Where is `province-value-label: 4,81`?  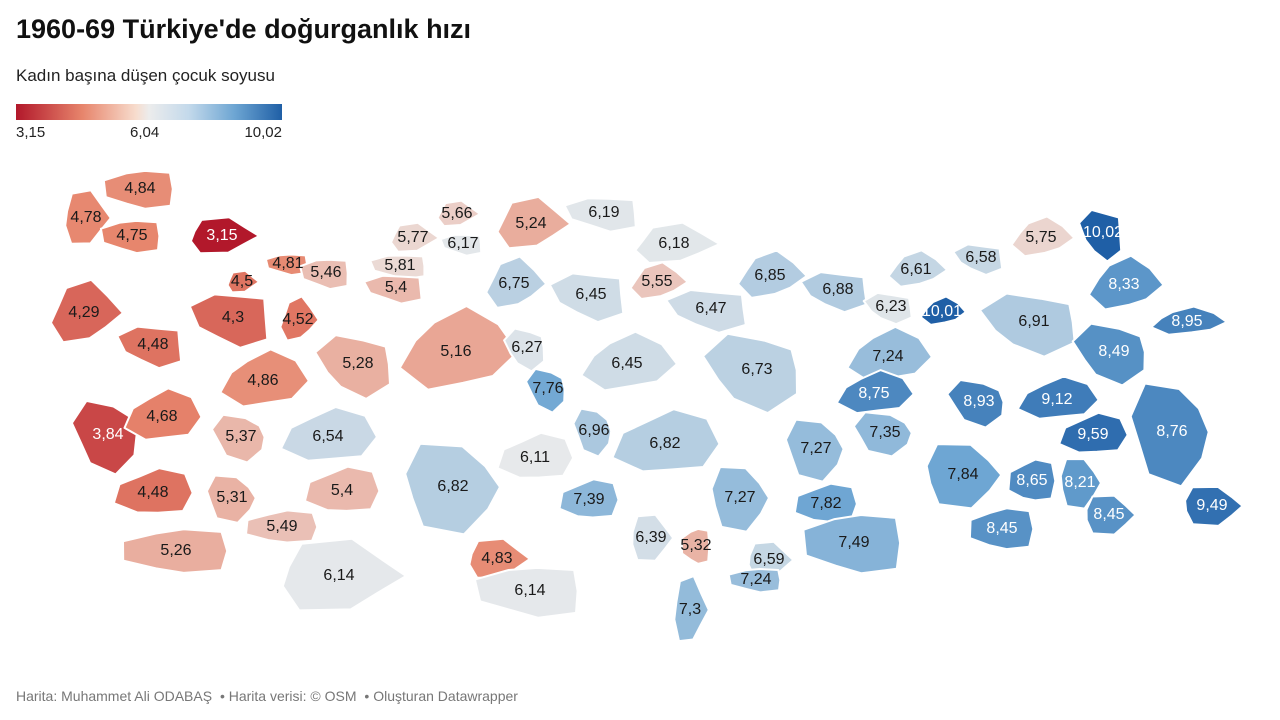 province-value-label: 4,81 is located at coordinates (287, 263).